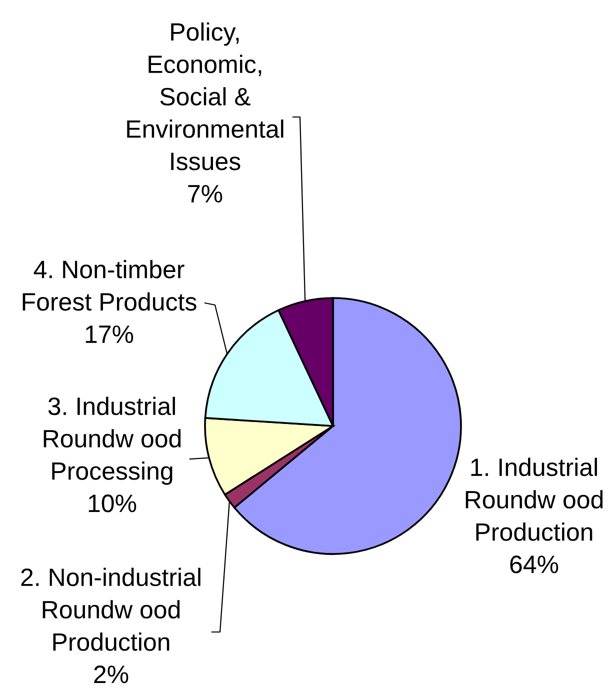 Image resolution: width=612 pixels, height=700 pixels. Describe the element at coordinates (205, 194) in the screenshot. I see `data-label: 7%` at that location.